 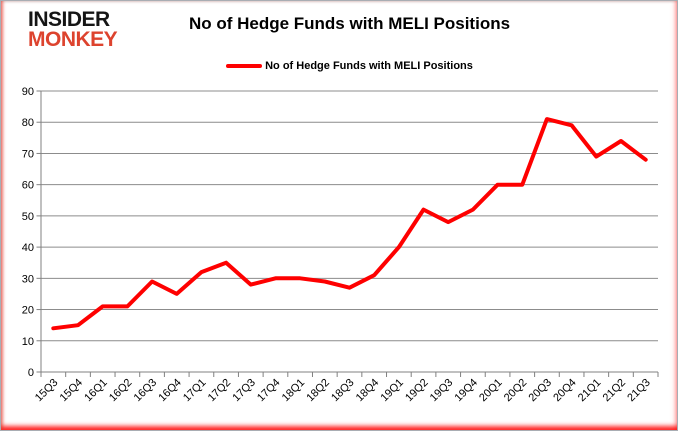 What do you see at coordinates (47, 391) in the screenshot?
I see `x-axis-tick-label: 15Q3` at bounding box center [47, 391].